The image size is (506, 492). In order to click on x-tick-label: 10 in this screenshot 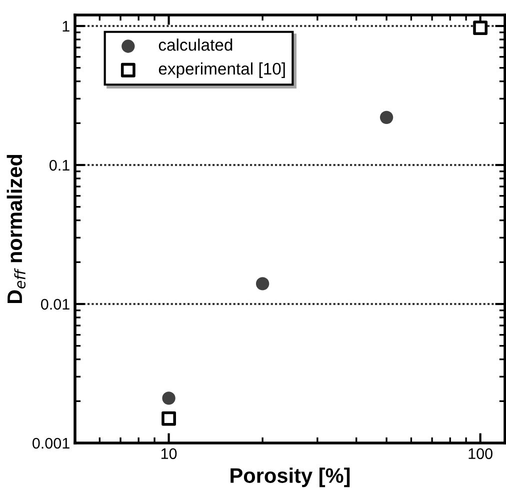, I will do `click(169, 454)`.